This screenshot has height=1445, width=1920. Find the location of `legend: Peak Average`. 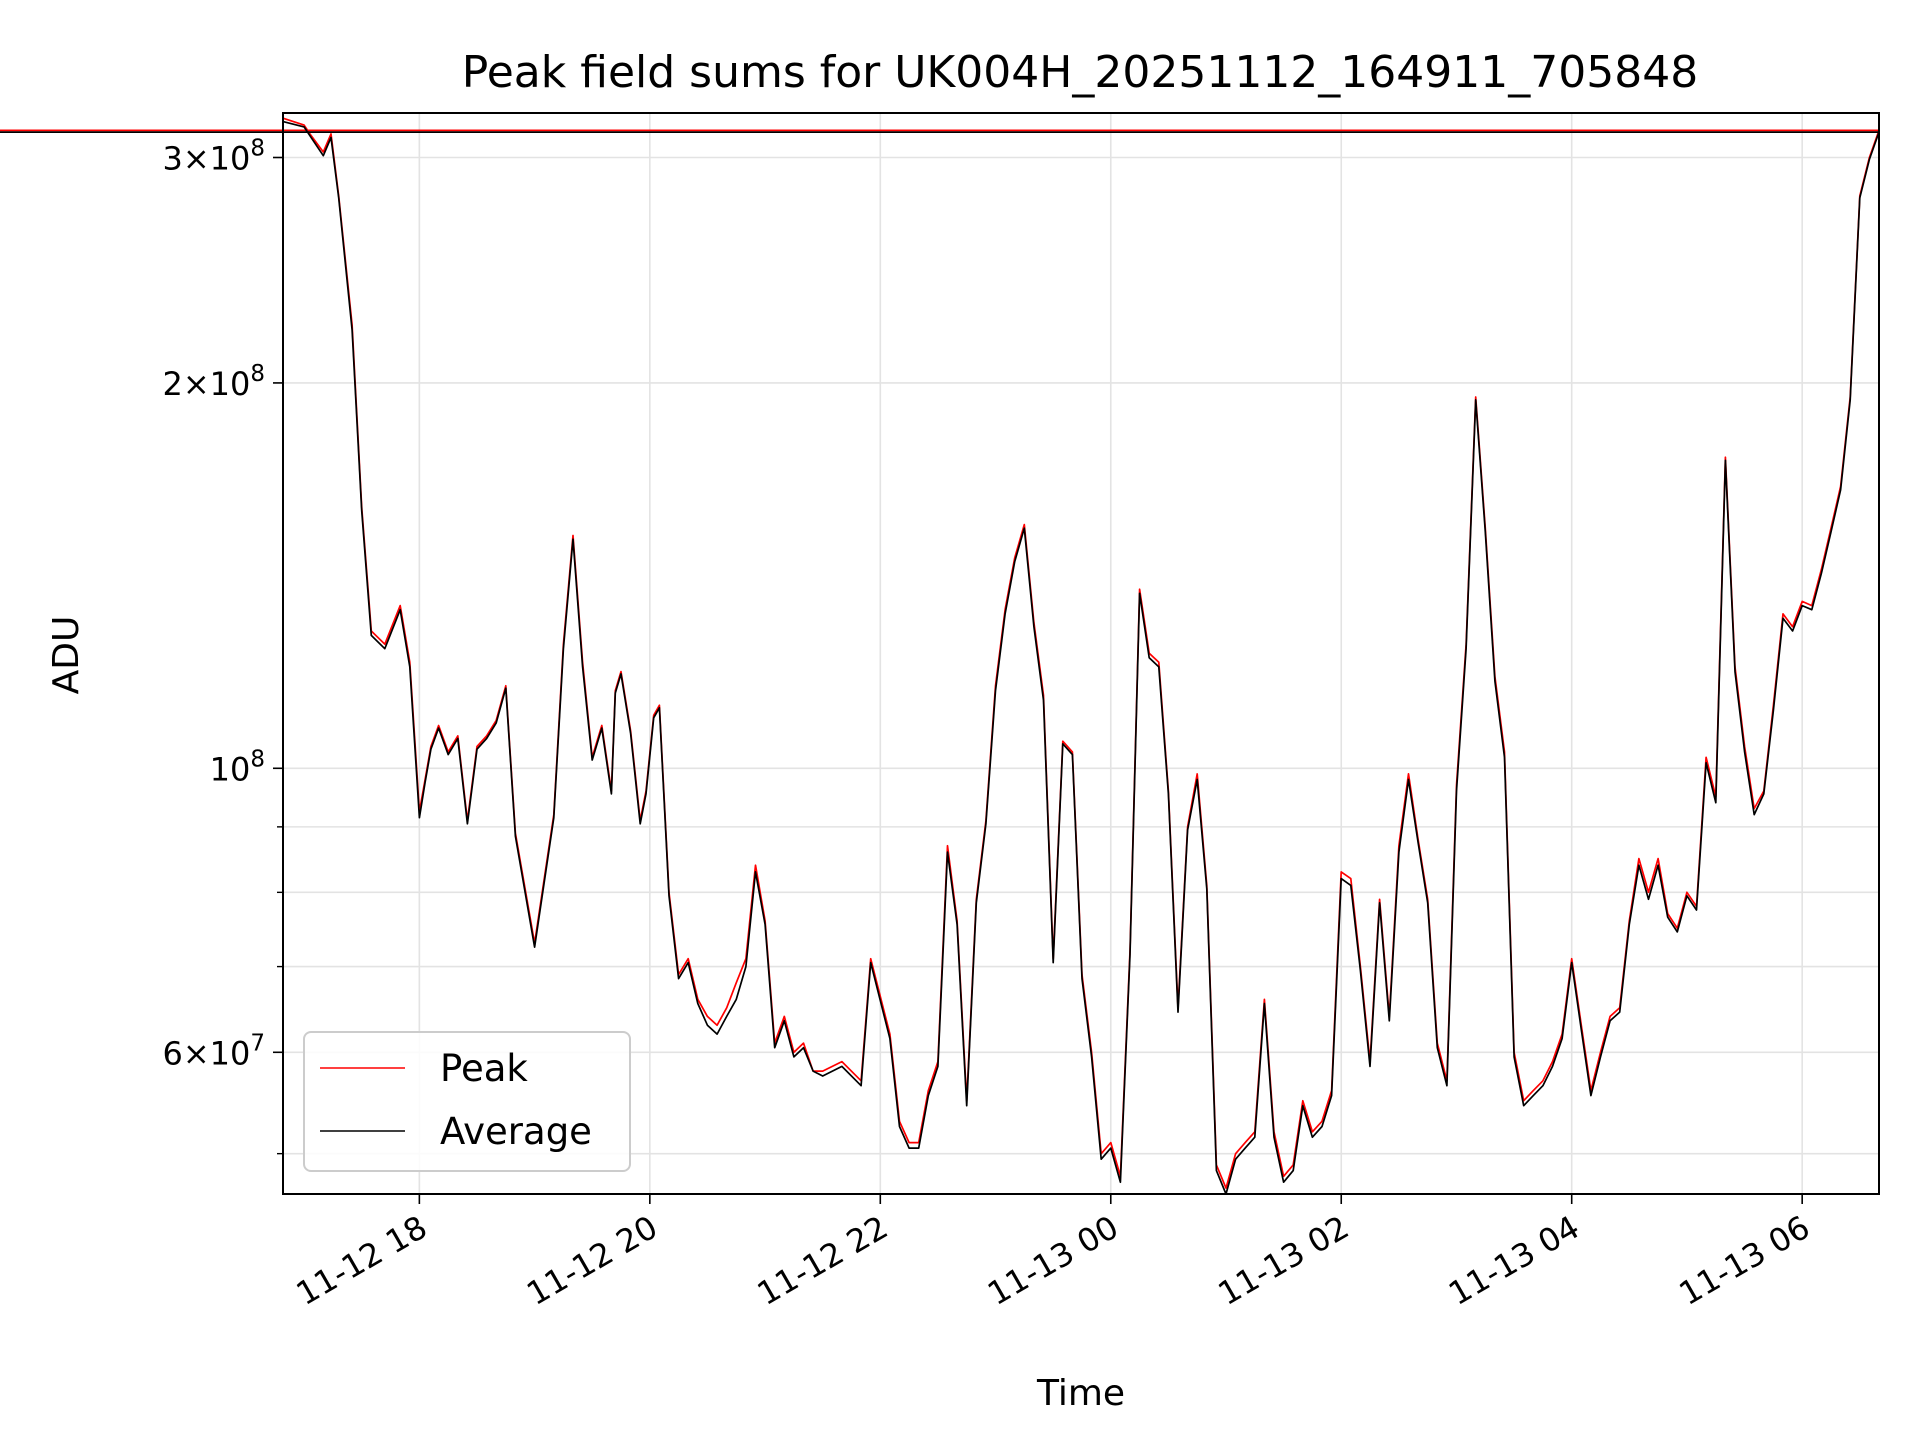

legend: Peak Average is located at coordinates (467, 1101).